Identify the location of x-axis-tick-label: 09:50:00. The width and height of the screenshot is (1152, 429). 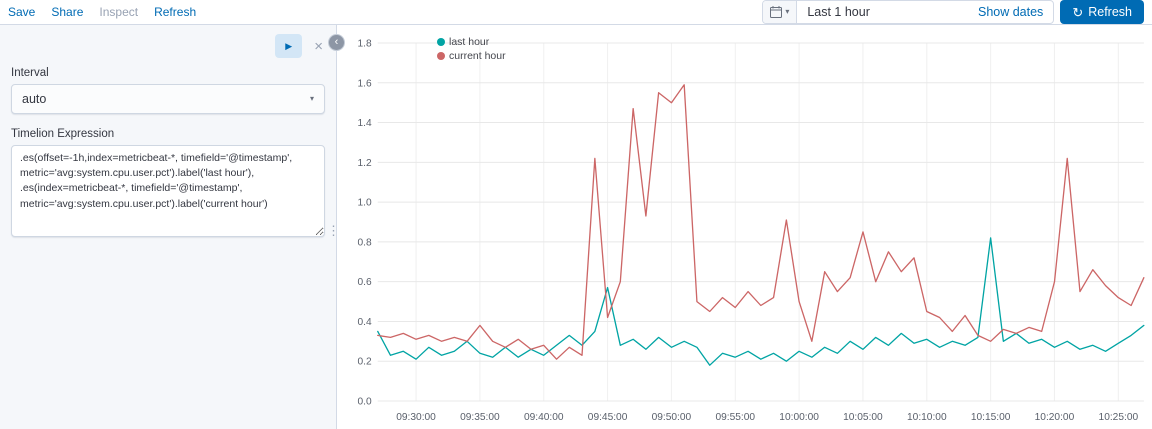
(672, 417).